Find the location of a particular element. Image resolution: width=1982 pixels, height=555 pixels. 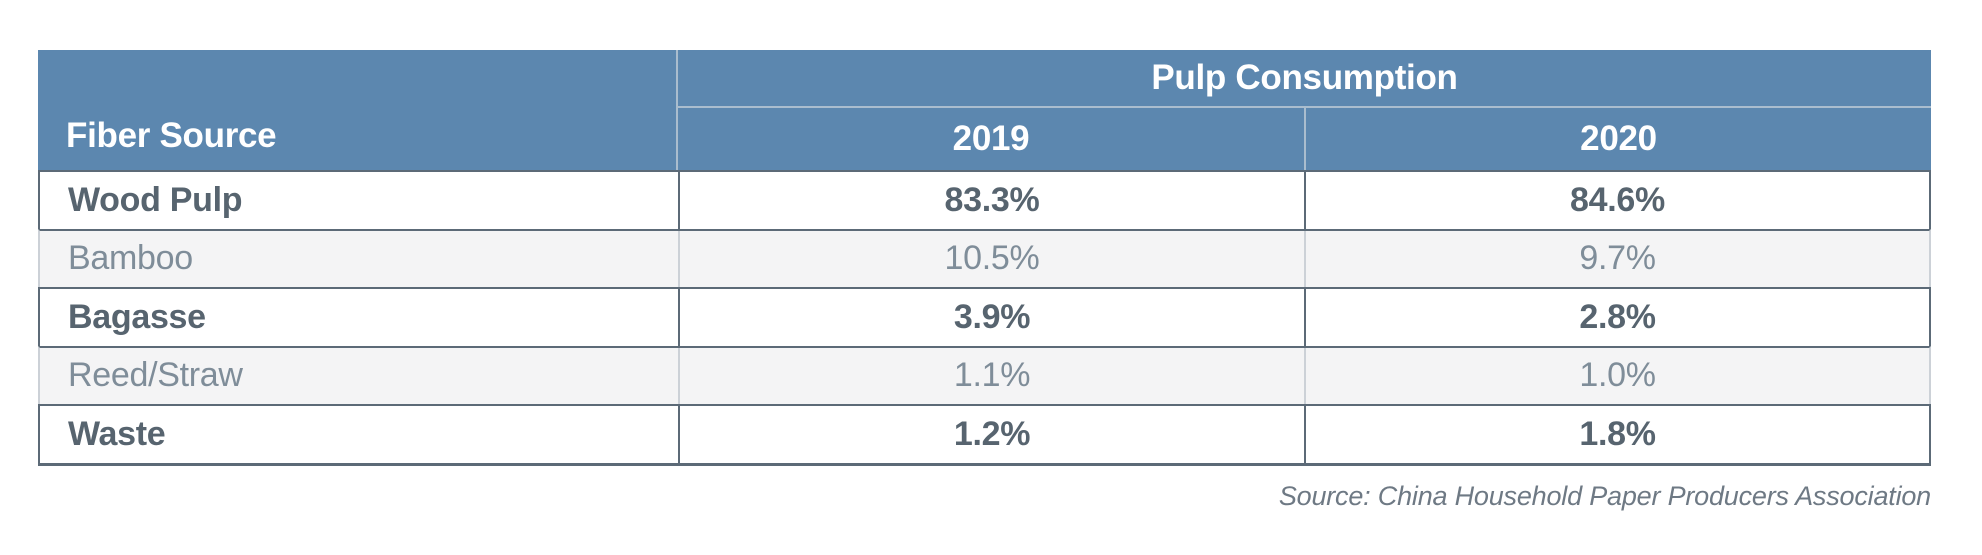

table-row-reed-straw: Reed/Straw 1.1% 1.0% is located at coordinates (984, 374).